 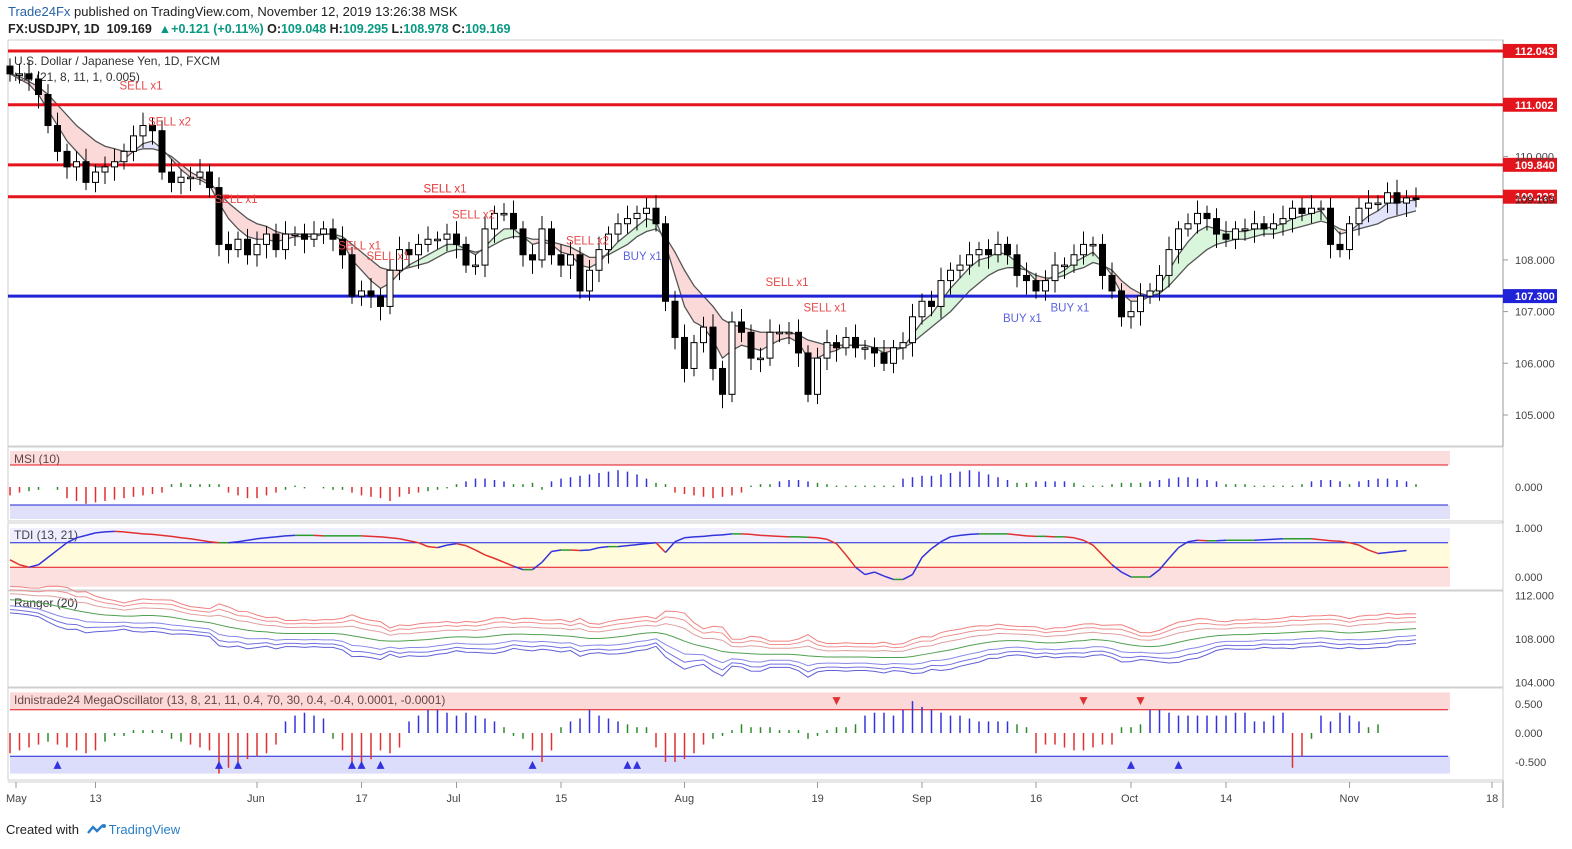 I want to click on y-tick-label: 105.000, so click(x=1535, y=416).